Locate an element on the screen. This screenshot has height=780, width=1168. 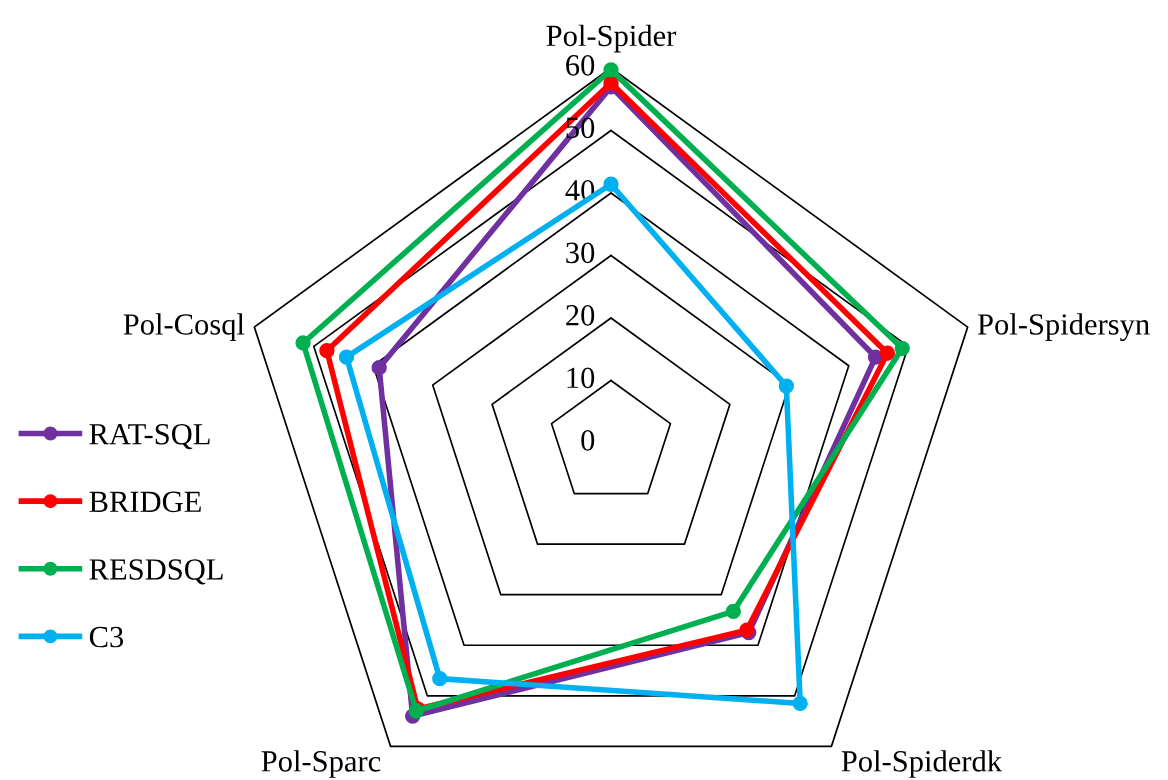
y-tick-label: 60 is located at coordinates (580, 65).